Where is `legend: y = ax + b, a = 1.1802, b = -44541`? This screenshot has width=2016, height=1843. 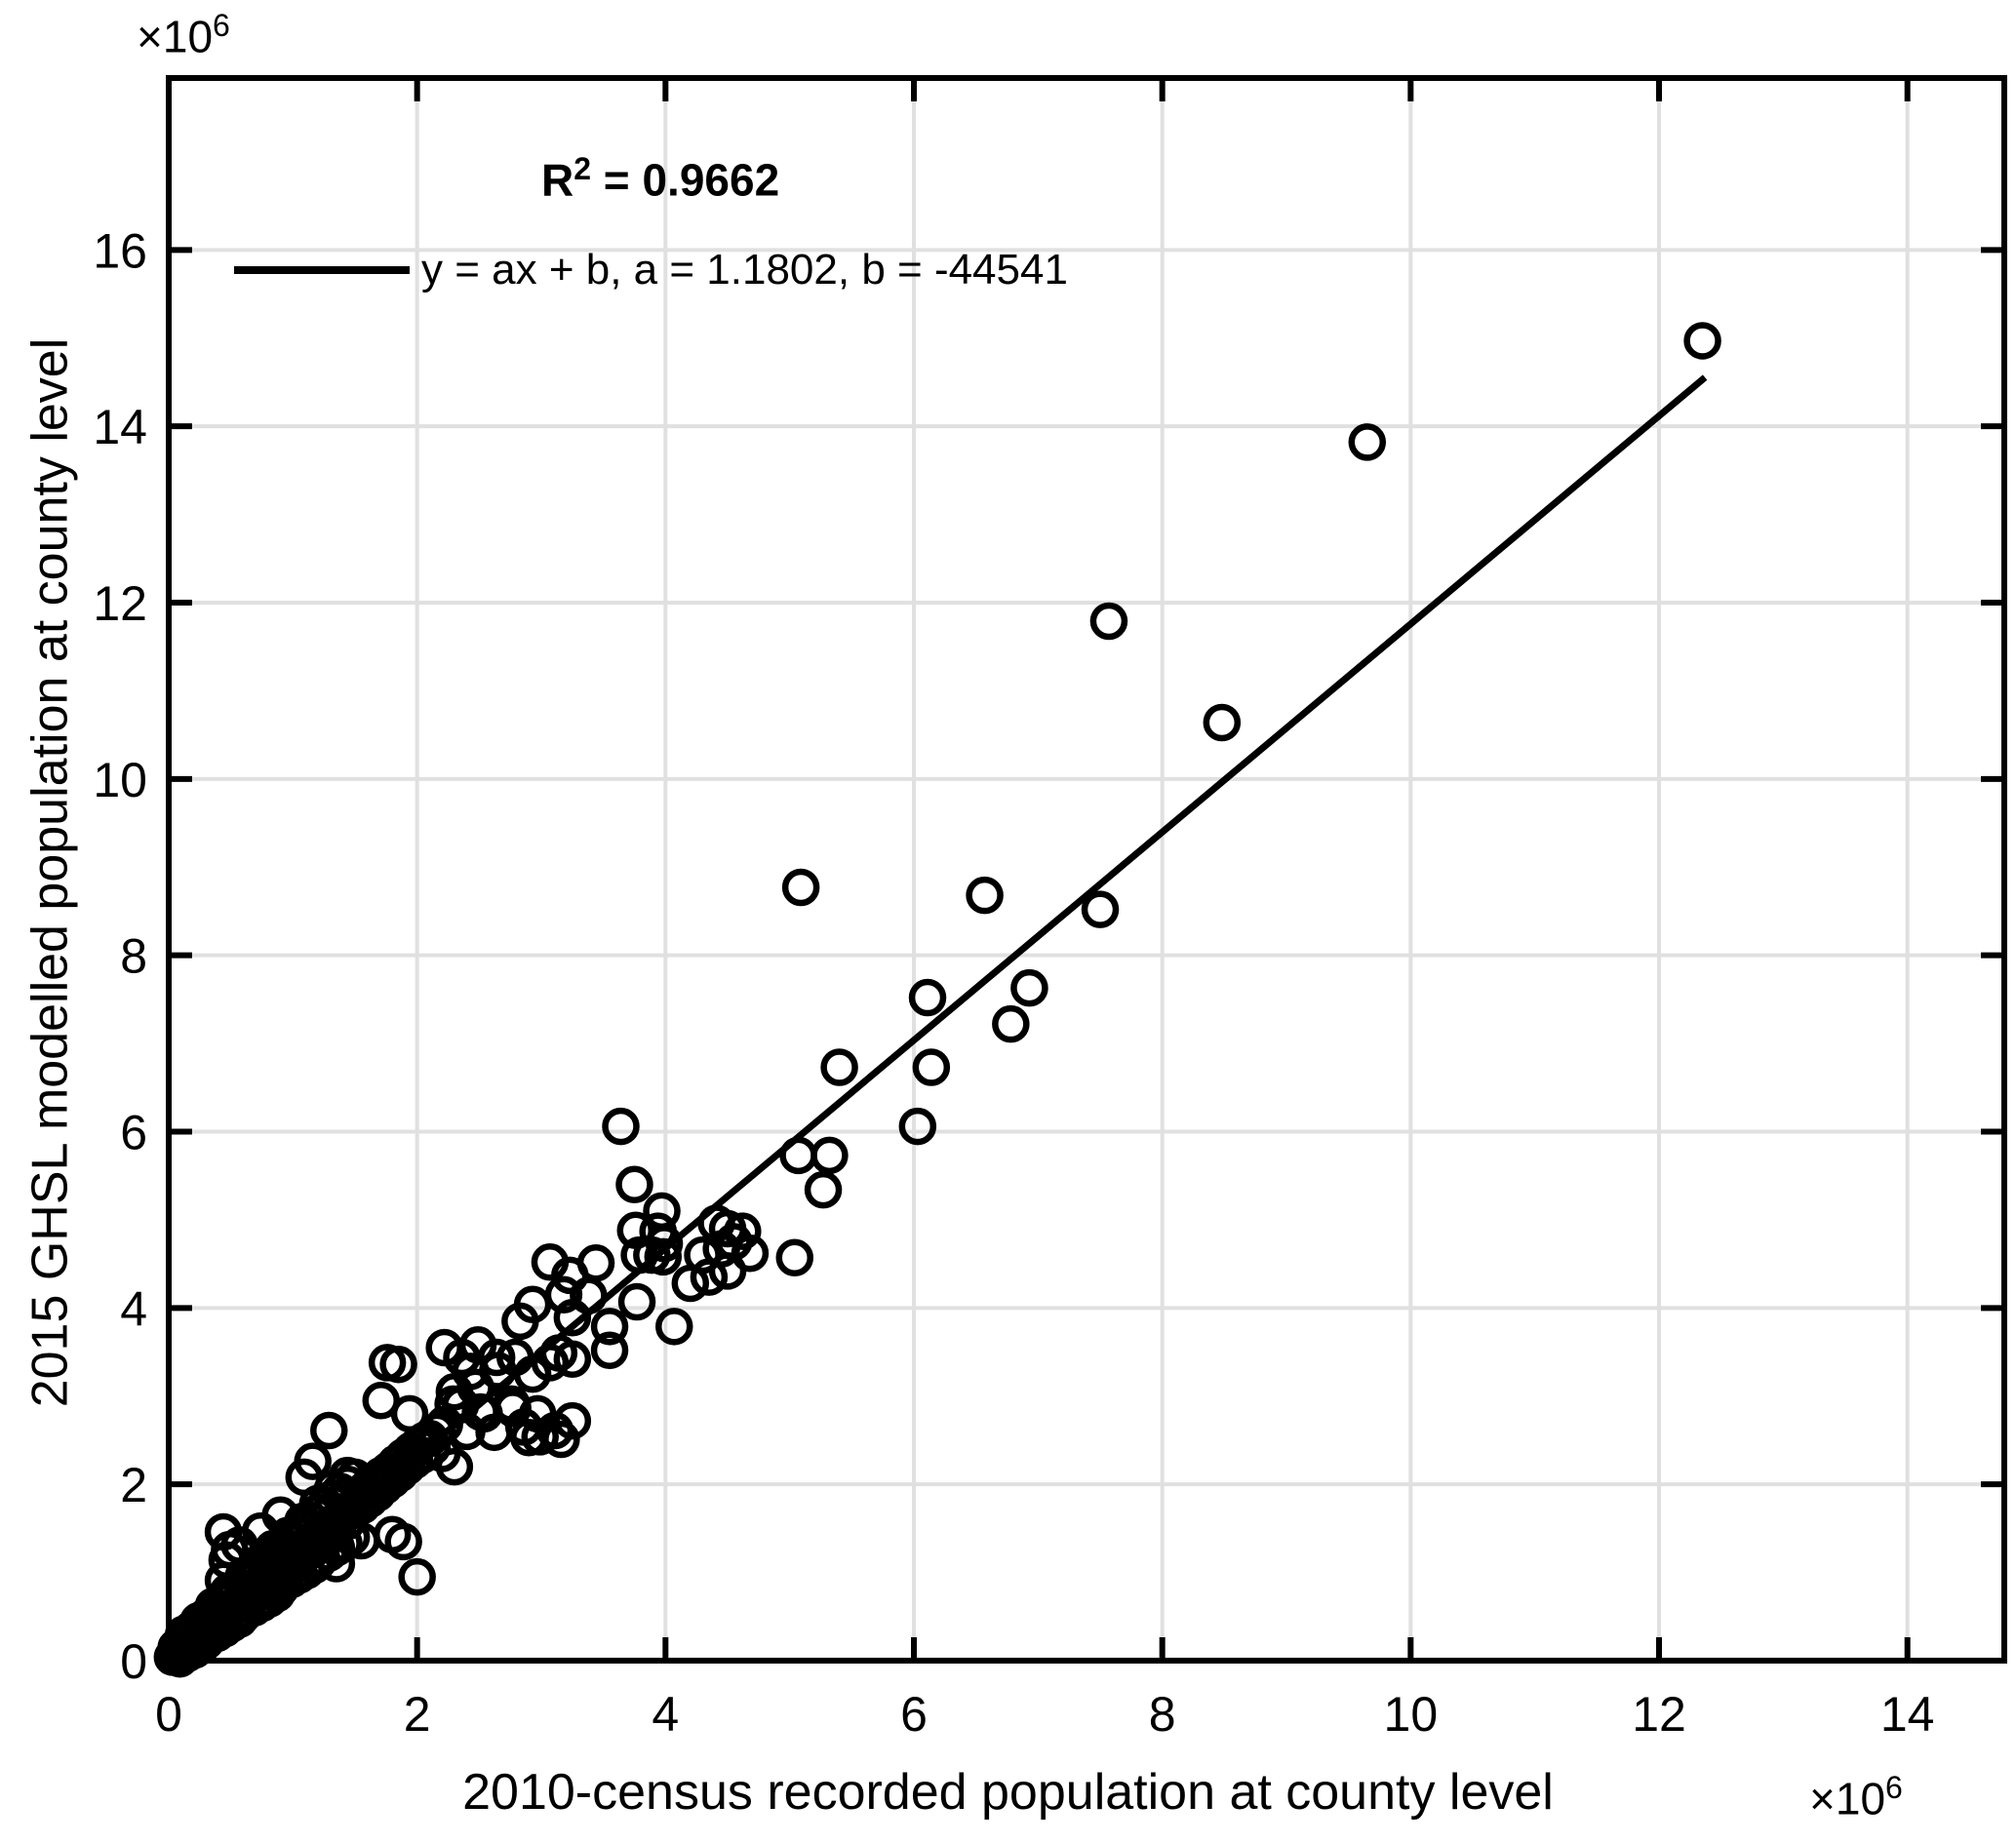
legend: y = ax + b, a = 1.1802, b = -44541 is located at coordinates (651, 270).